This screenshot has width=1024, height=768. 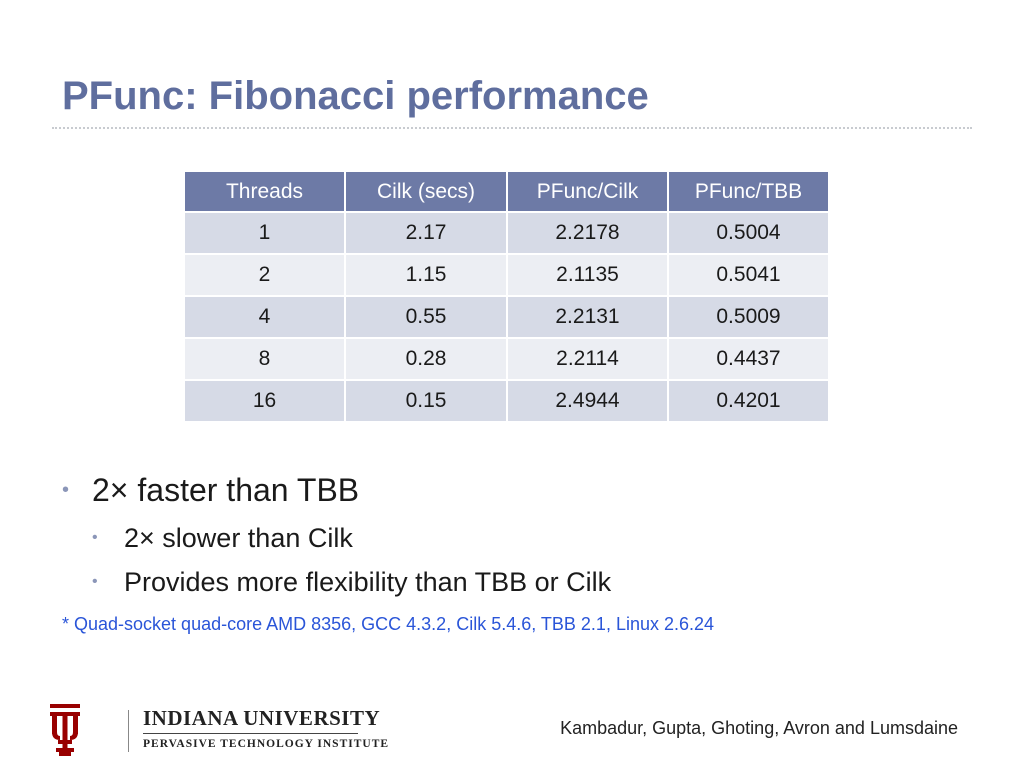 I want to click on table-cell: 2.17, so click(x=426, y=233).